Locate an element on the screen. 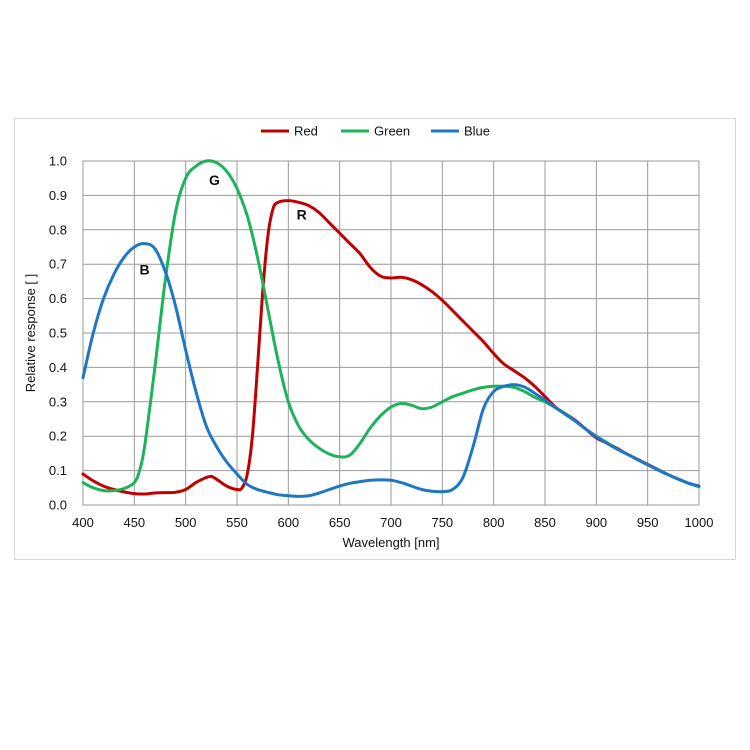 The width and height of the screenshot is (750, 750). x-tick-label: 950 is located at coordinates (648, 522).